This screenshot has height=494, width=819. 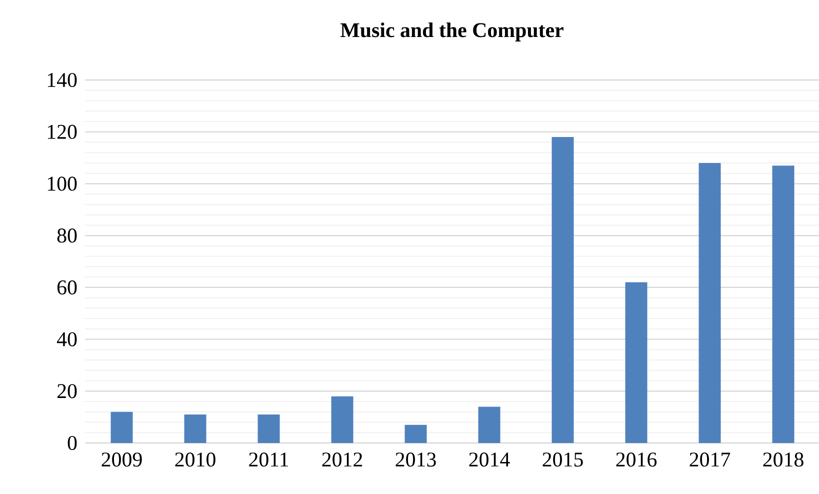 I want to click on x-tick-label: 2018, so click(x=783, y=459).